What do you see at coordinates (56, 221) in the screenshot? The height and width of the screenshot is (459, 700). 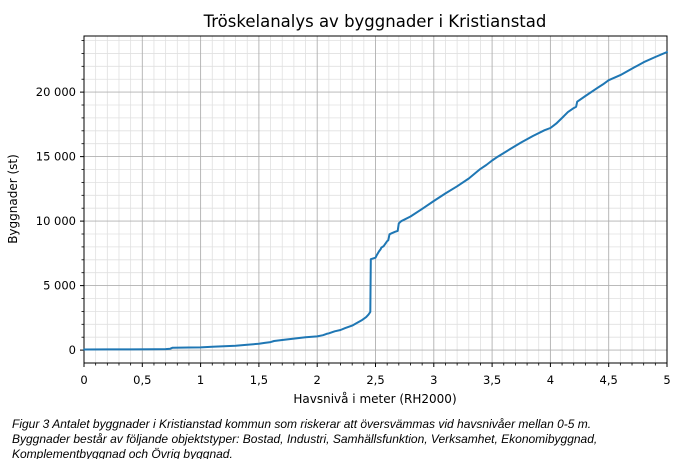 I see `y-tick-label: 10 000` at bounding box center [56, 221].